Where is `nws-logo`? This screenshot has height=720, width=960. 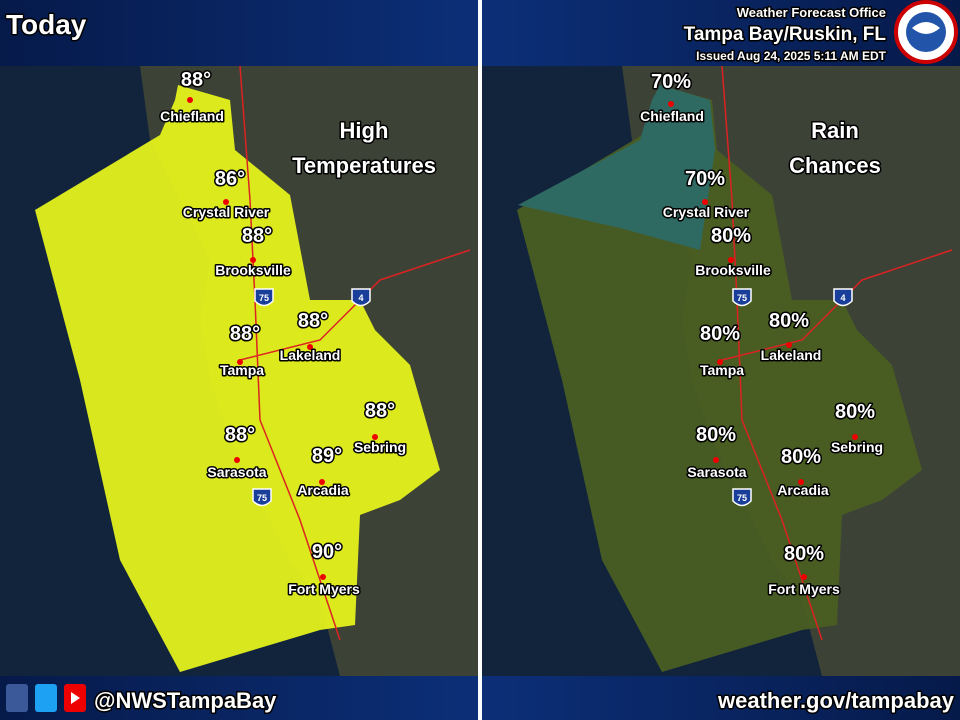 nws-logo is located at coordinates (926, 32).